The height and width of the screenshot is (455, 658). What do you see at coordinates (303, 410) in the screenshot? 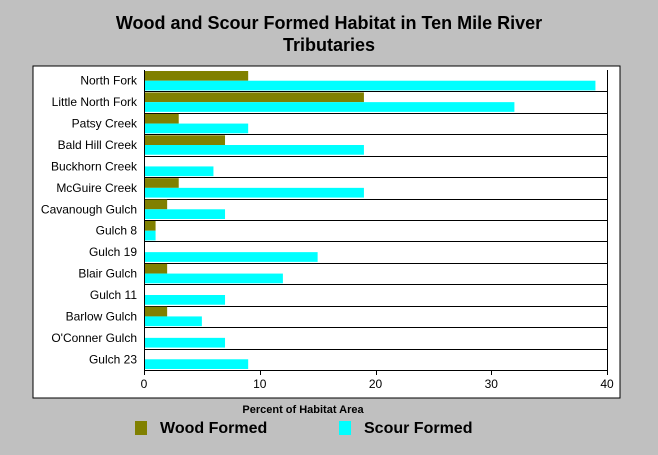
I see `x-axis-title: Percent of Habitat Area` at bounding box center [303, 410].